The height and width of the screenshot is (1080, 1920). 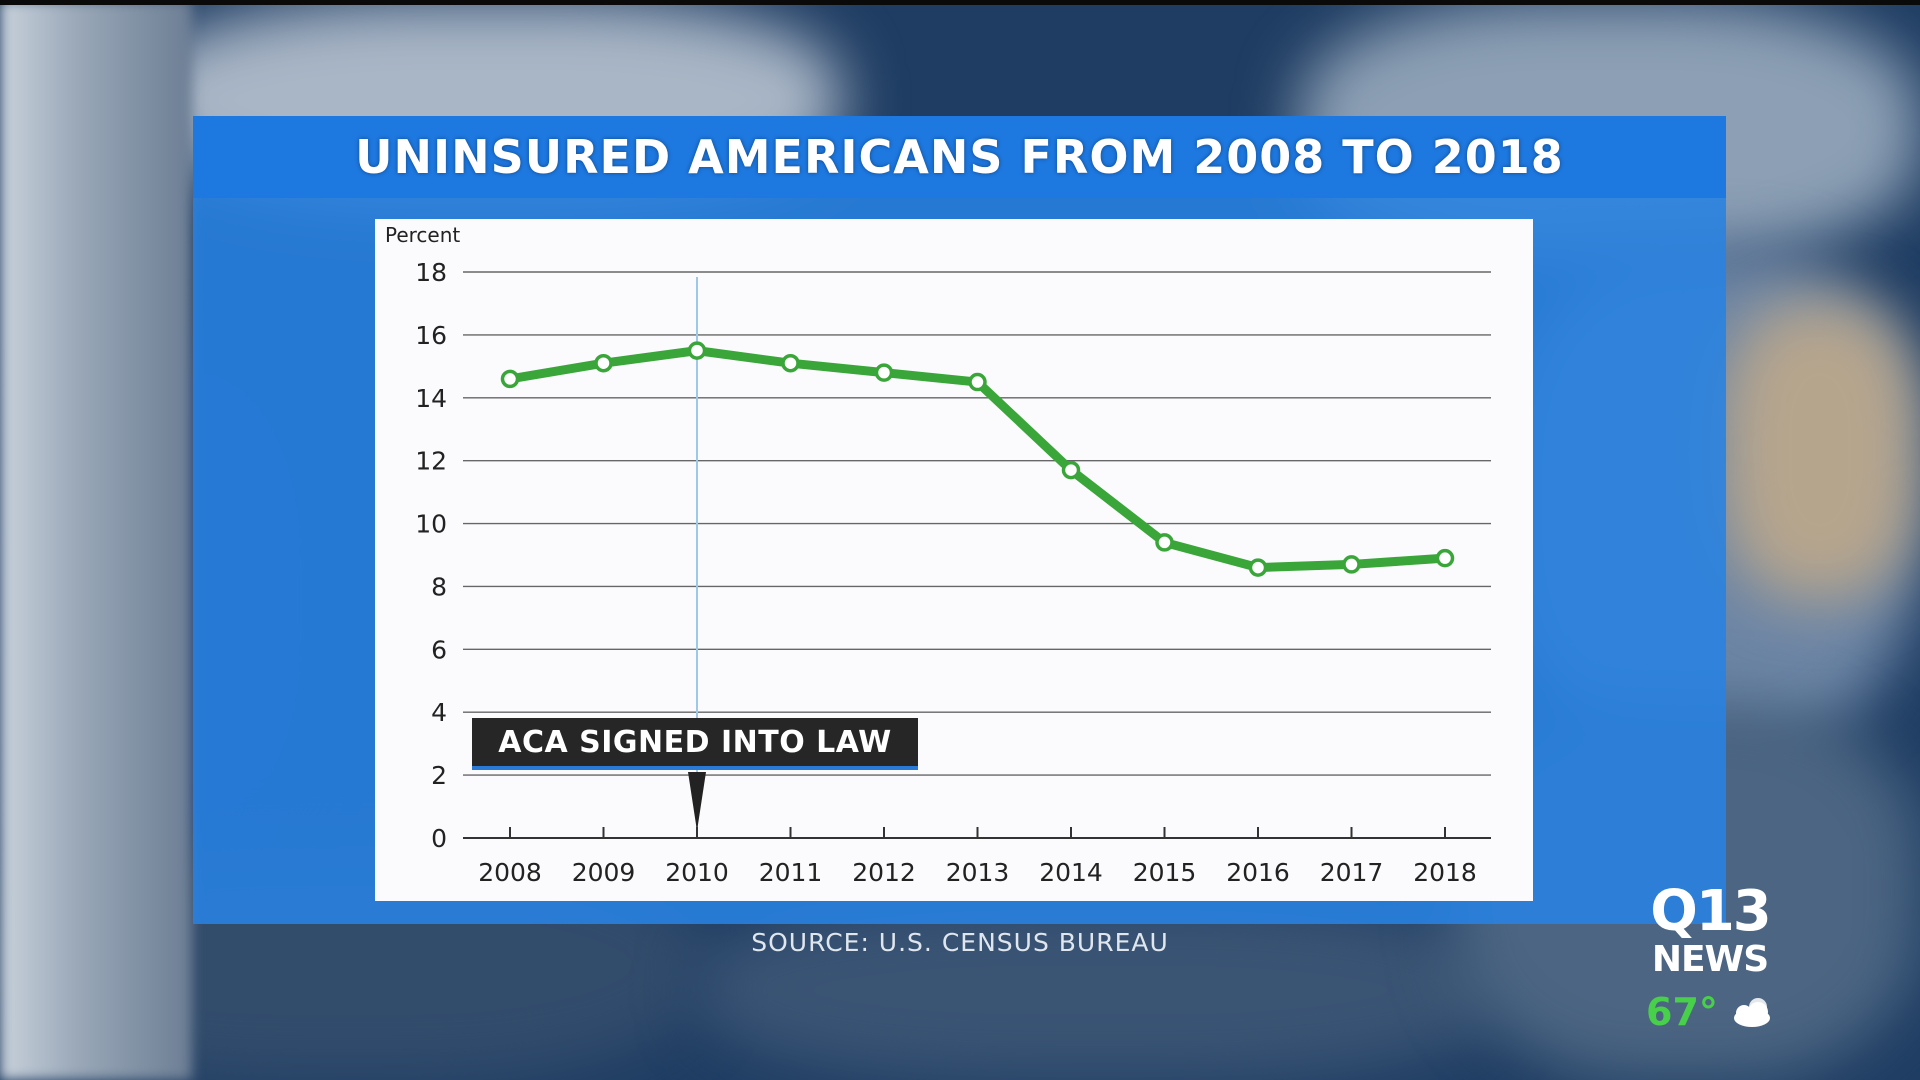 I want to click on x-tick-label: 2017, so click(x=1352, y=872).